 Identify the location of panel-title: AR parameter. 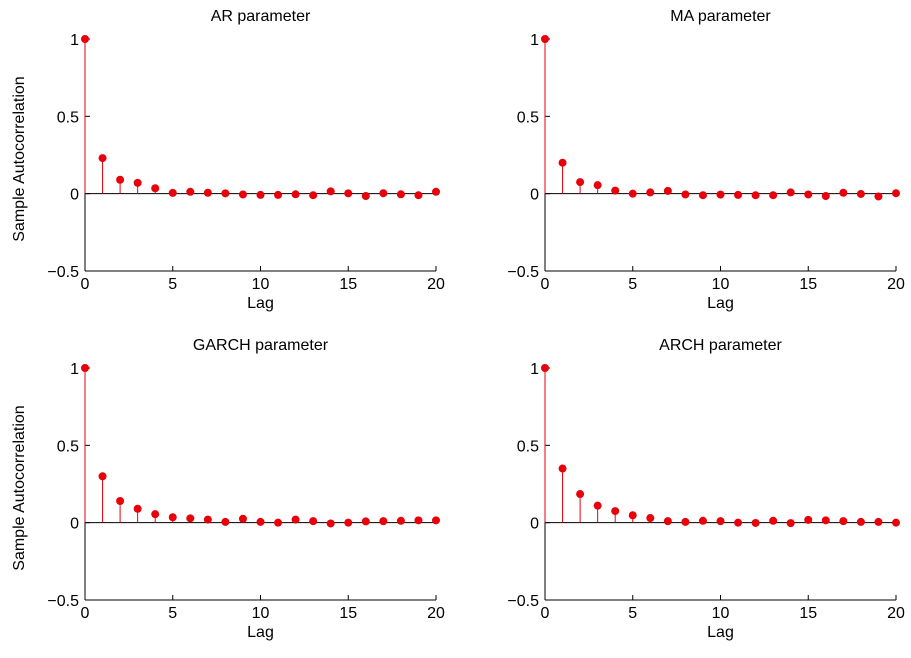
(261, 16).